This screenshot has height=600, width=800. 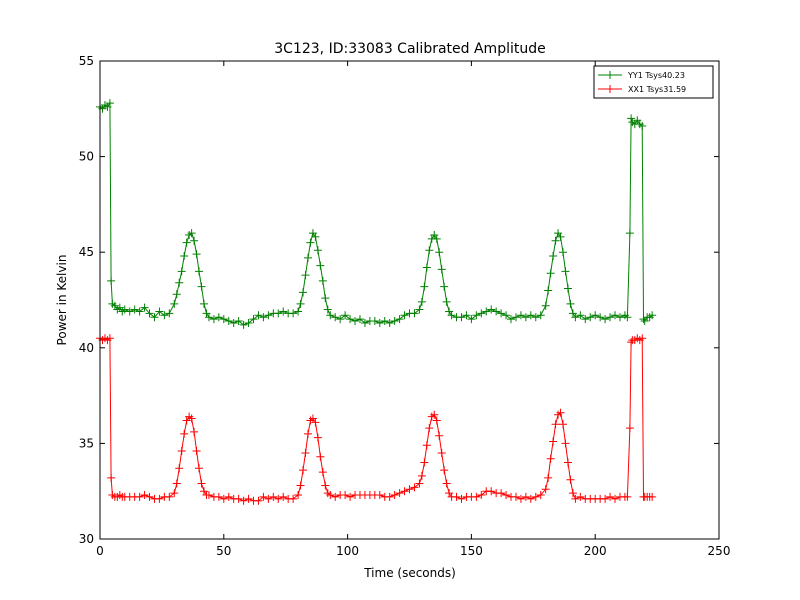 What do you see at coordinates (86, 157) in the screenshot?
I see `y-tick-label: 50` at bounding box center [86, 157].